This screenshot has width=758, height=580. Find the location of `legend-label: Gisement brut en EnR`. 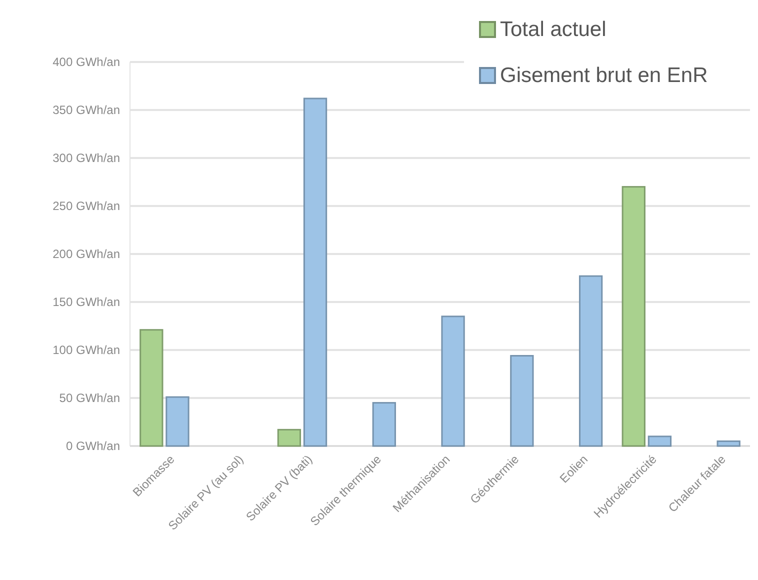

legend-label: Gisement brut en EnR is located at coordinates (604, 75).